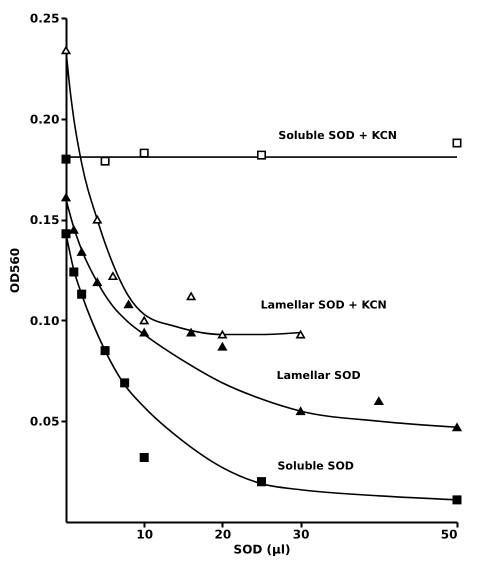  What do you see at coordinates (337, 135) in the screenshot?
I see `series-label: Soluble SOD + KCN` at bounding box center [337, 135].